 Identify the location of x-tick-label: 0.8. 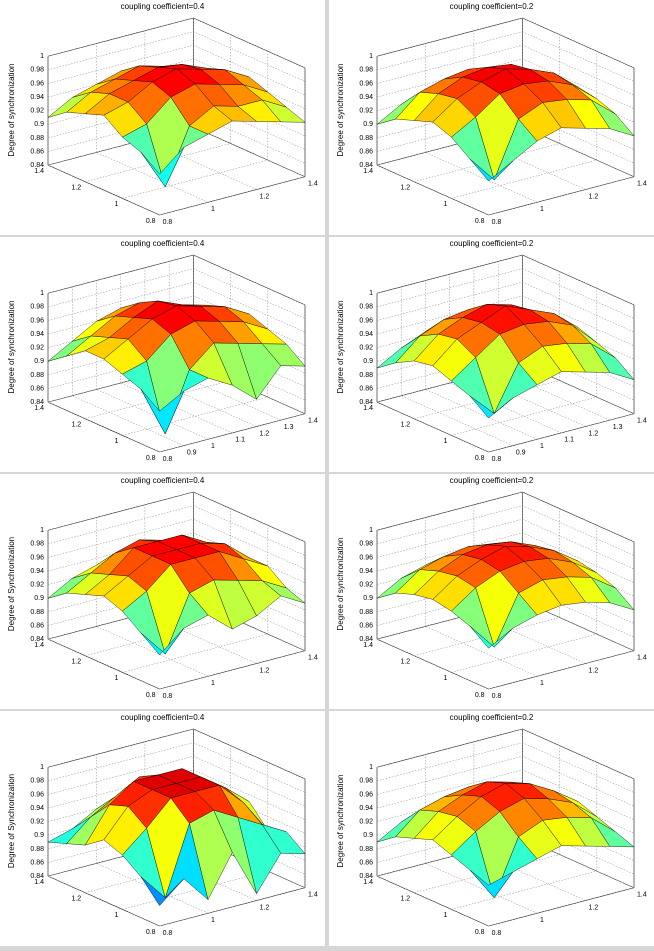
(168, 933).